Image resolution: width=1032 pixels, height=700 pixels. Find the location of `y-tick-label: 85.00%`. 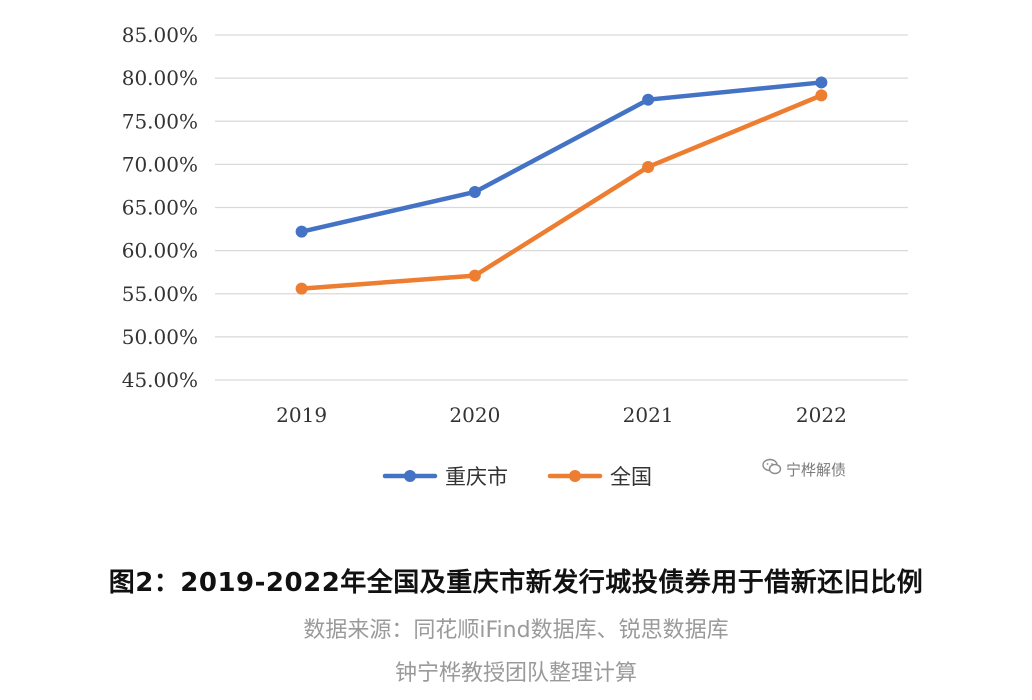

y-tick-label: 85.00% is located at coordinates (160, 35).